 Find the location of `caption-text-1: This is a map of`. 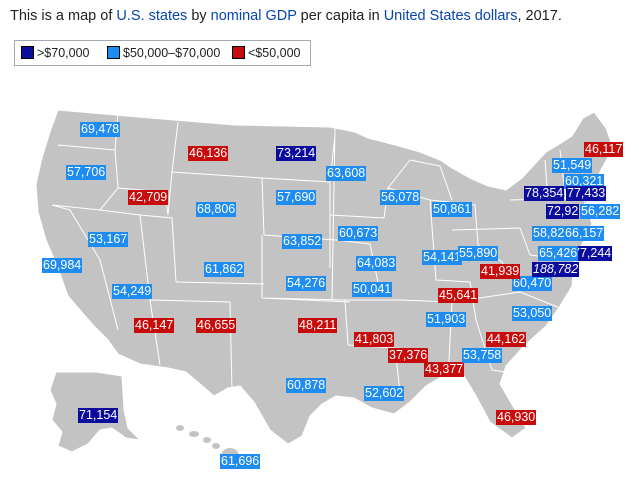

caption-text-1: This is a map of is located at coordinates (63, 16).